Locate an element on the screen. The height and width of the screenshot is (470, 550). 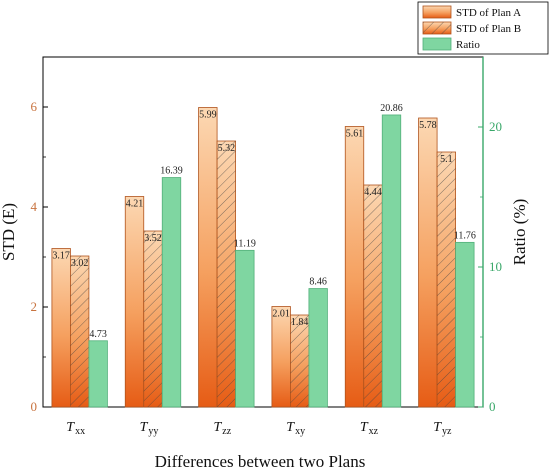
bar-label-2-2: 3.52 is located at coordinates (153, 238).